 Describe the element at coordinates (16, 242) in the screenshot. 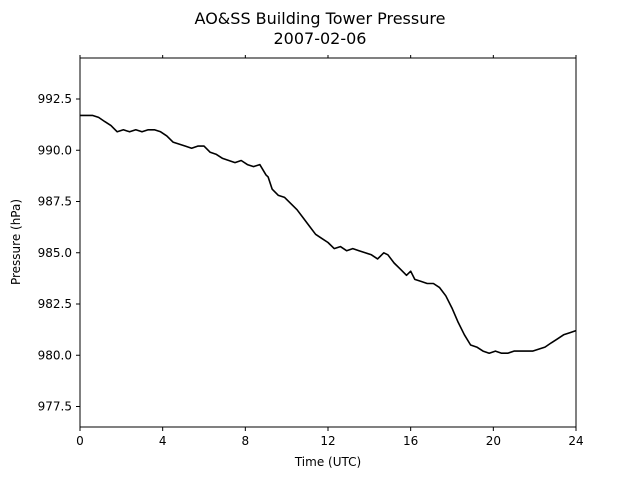

I see `y-axis-label: Pressure (hPa)` at that location.